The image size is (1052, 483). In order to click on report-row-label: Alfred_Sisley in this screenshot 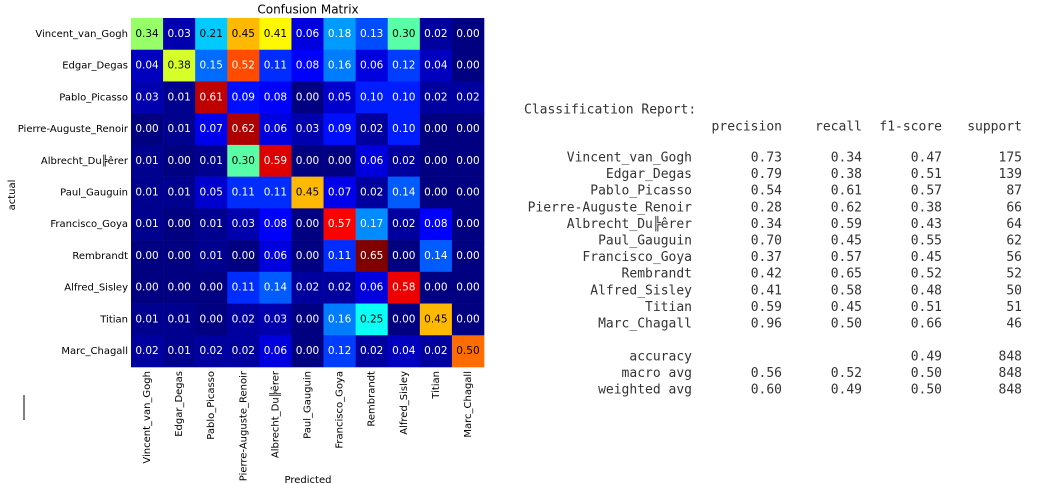, I will do `click(641, 290)`.